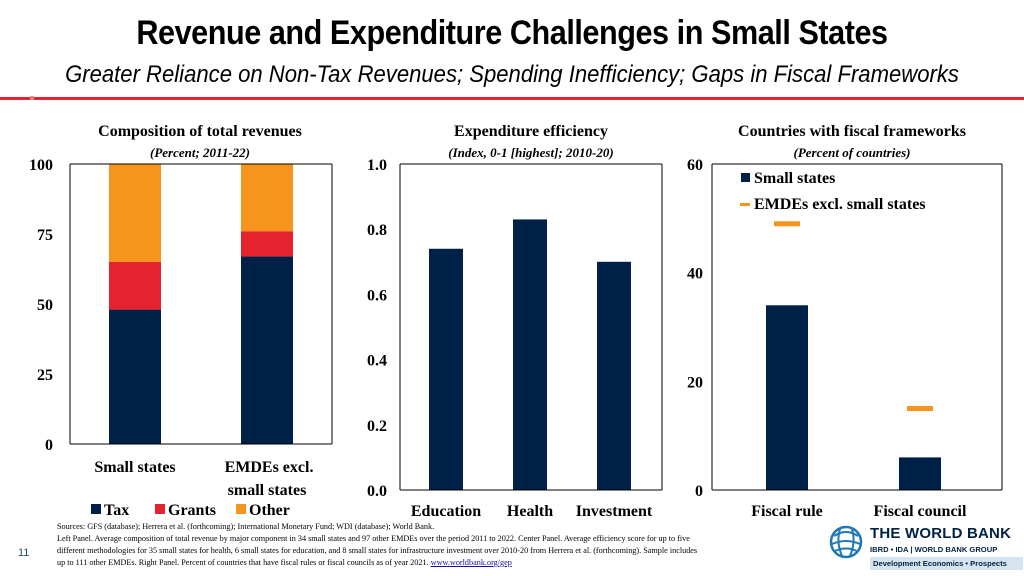 The width and height of the screenshot is (1024, 576). What do you see at coordinates (200, 152) in the screenshot?
I see `revenue-chart-subtitle: (Percent; 2011-22)` at bounding box center [200, 152].